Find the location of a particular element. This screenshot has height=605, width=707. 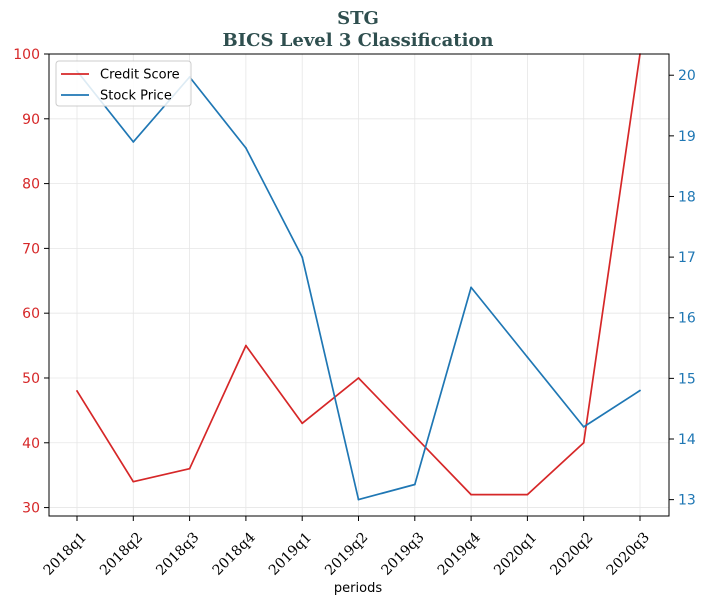

legend-label: Credit Score is located at coordinates (140, 75).